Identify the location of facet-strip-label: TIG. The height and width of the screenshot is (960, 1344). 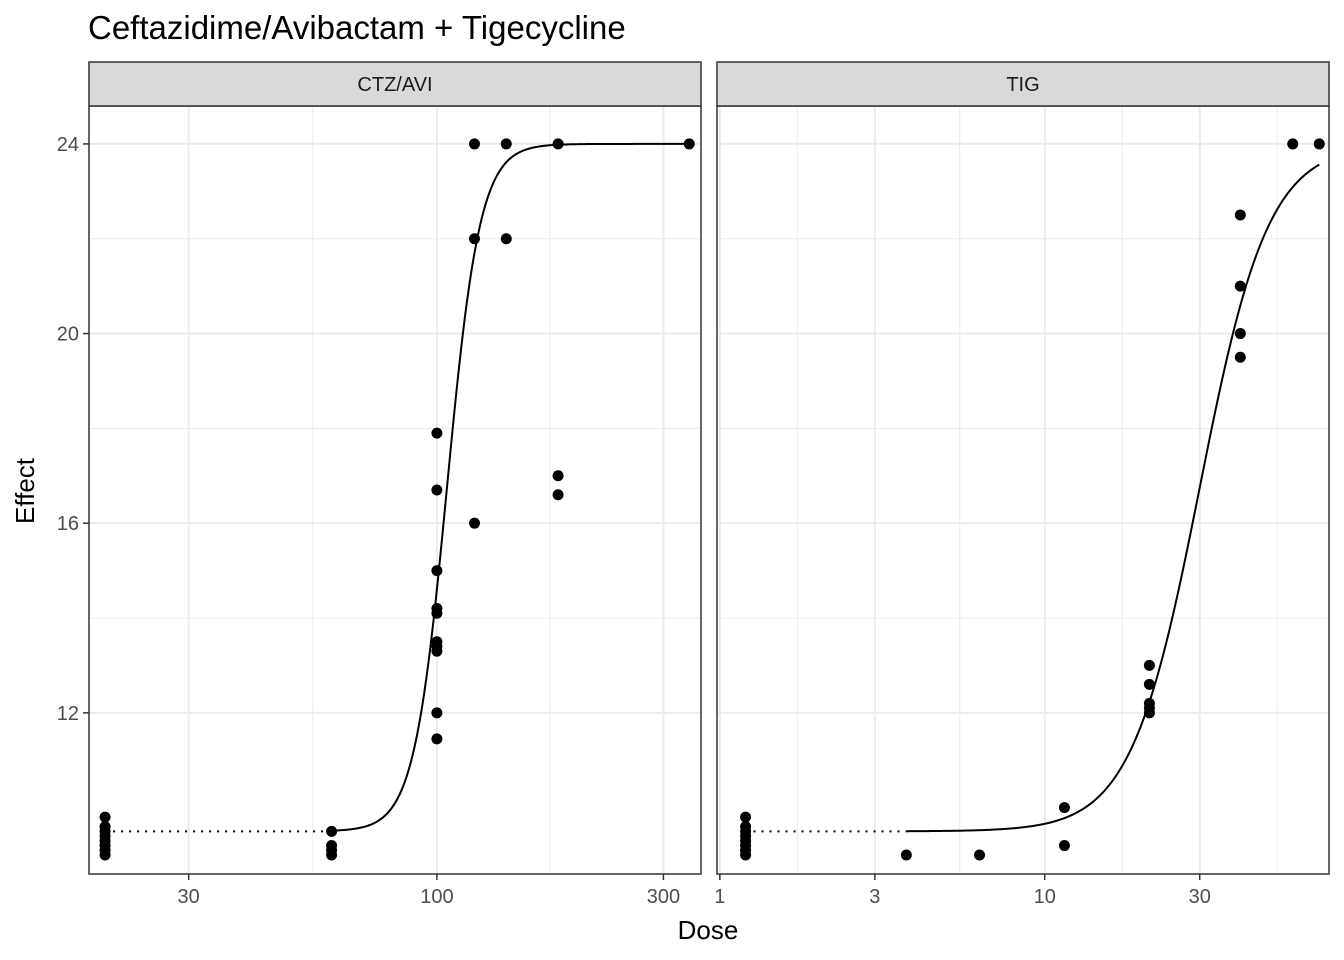
(1022, 85).